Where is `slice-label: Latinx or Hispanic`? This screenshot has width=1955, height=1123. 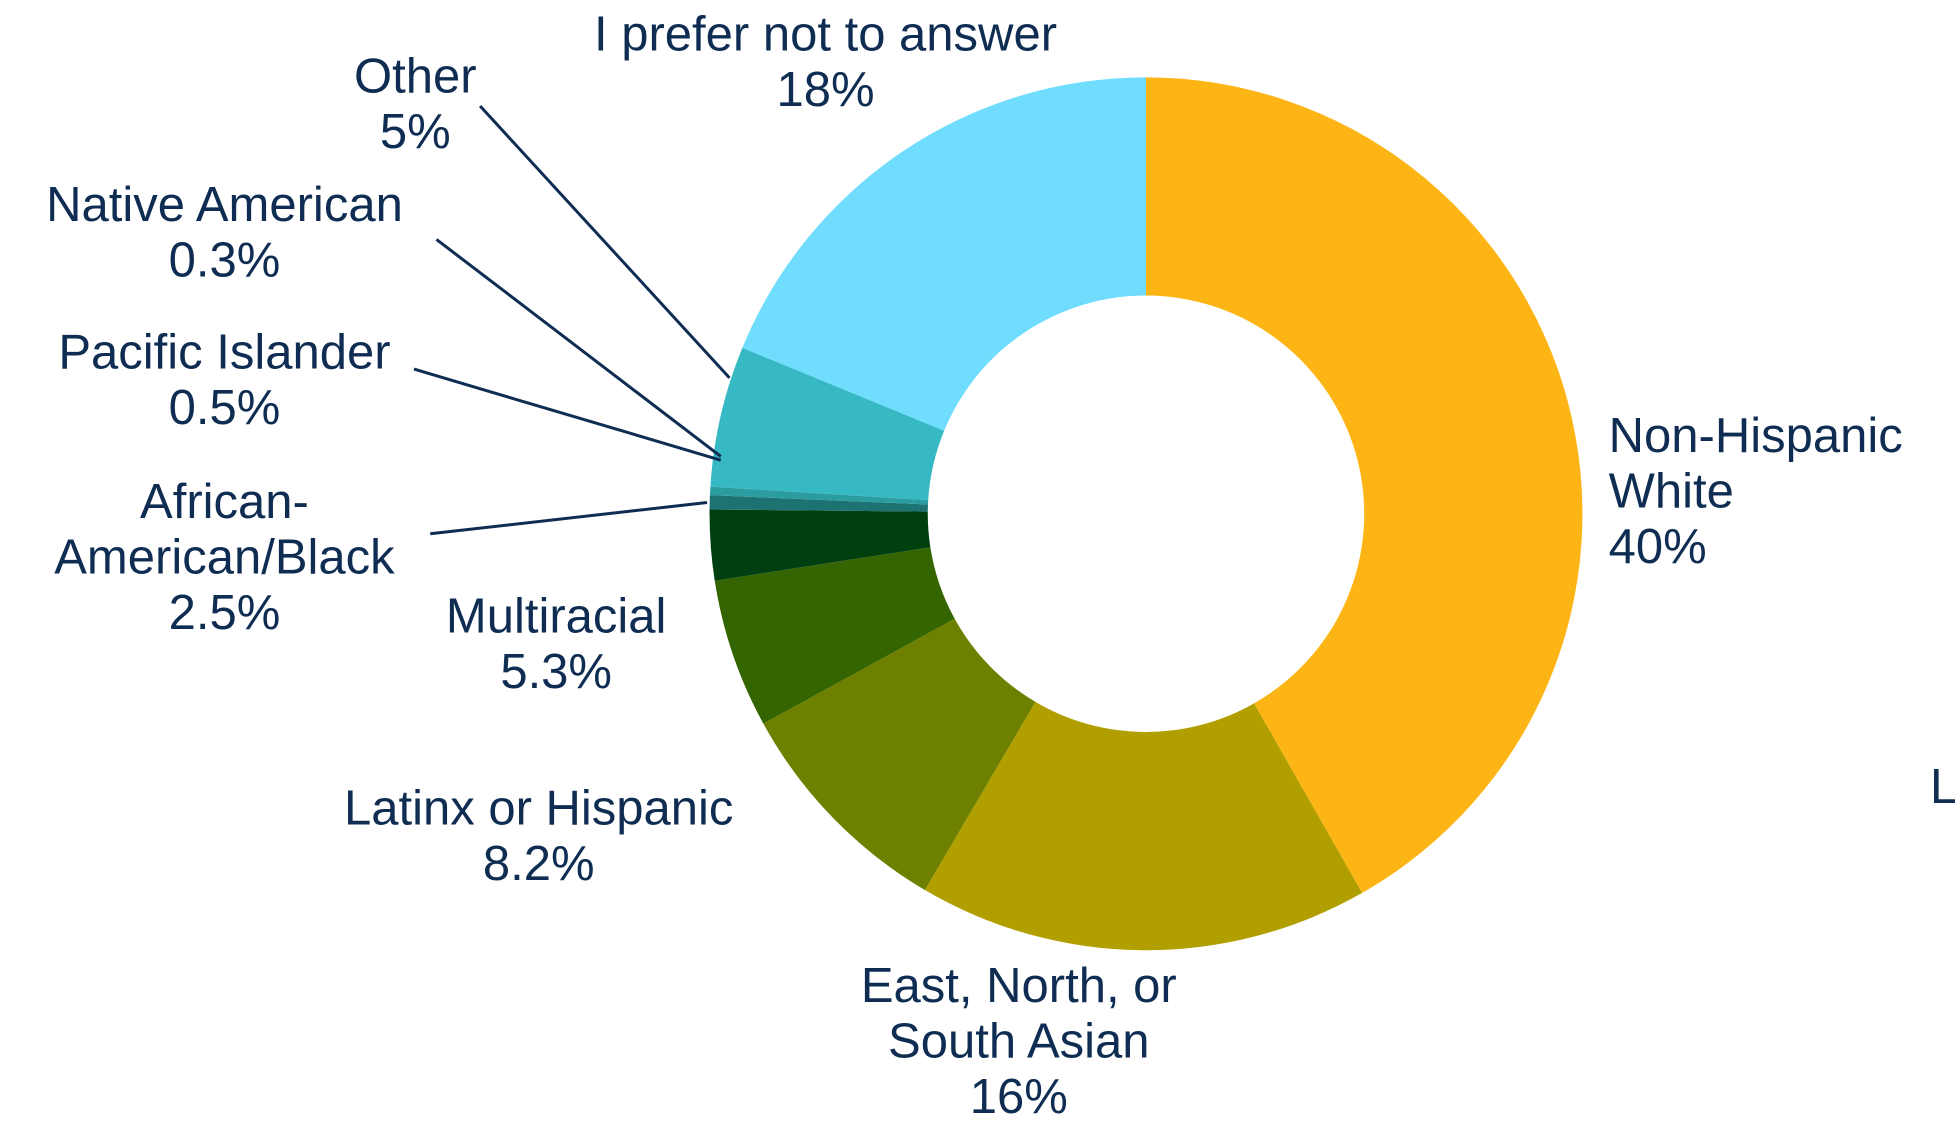
slice-label: Latinx or Hispanic is located at coordinates (538, 809).